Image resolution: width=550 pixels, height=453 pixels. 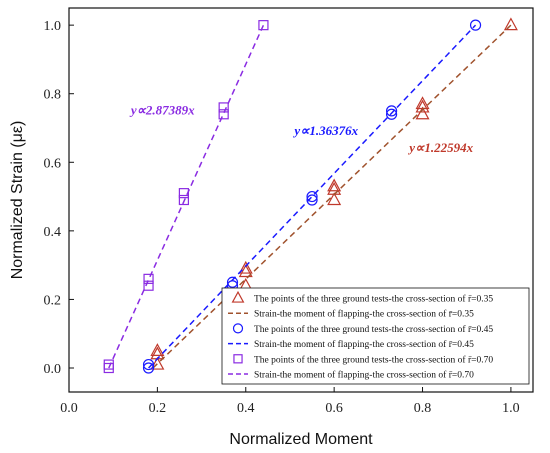 What do you see at coordinates (17, 200) in the screenshot?
I see `y-axis-title: Normalized Strain (με)` at bounding box center [17, 200].